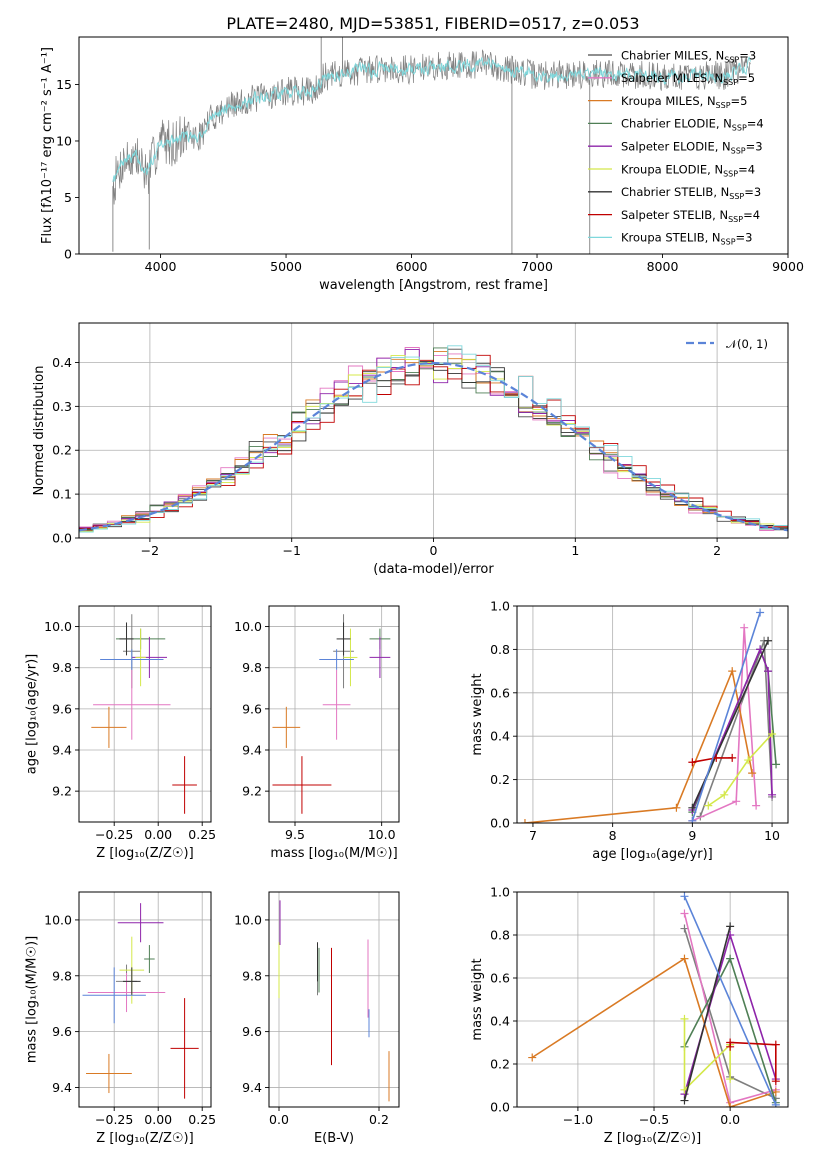 Image resolution: width=819 pixels, height=1170 pixels. Describe the element at coordinates (161, 266) in the screenshot. I see `x-tick-label: 4000` at that location.